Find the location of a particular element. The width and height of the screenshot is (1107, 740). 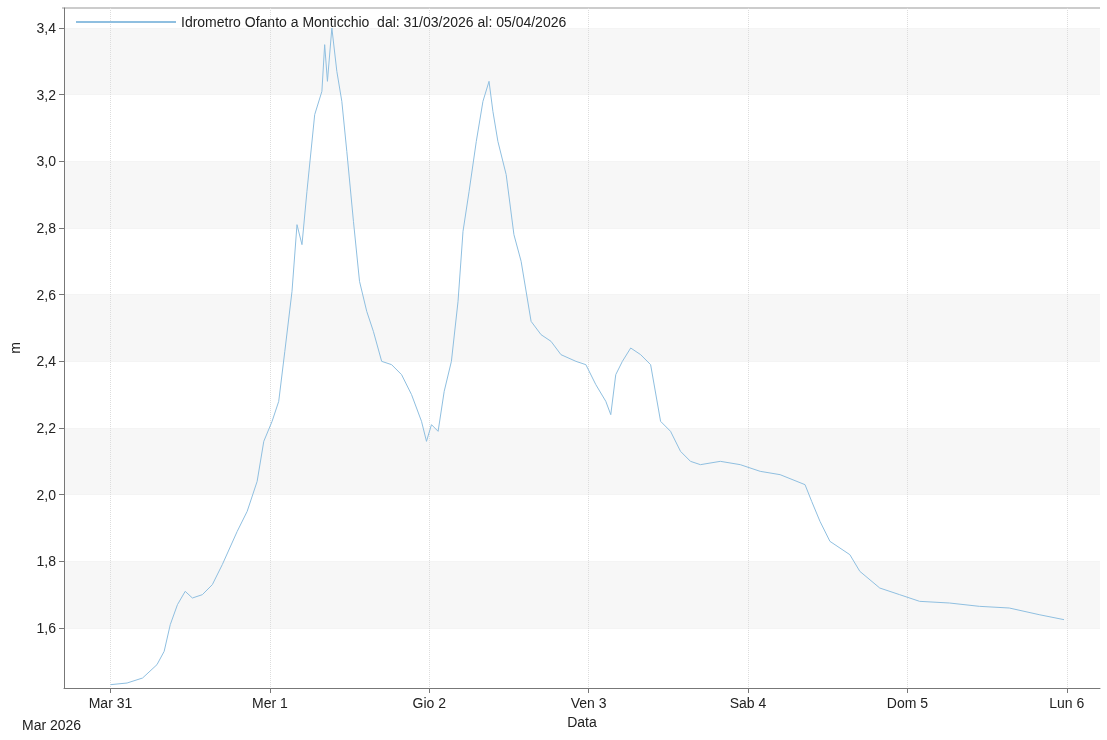

y-tick-label: 1,6 is located at coordinates (46, 628).